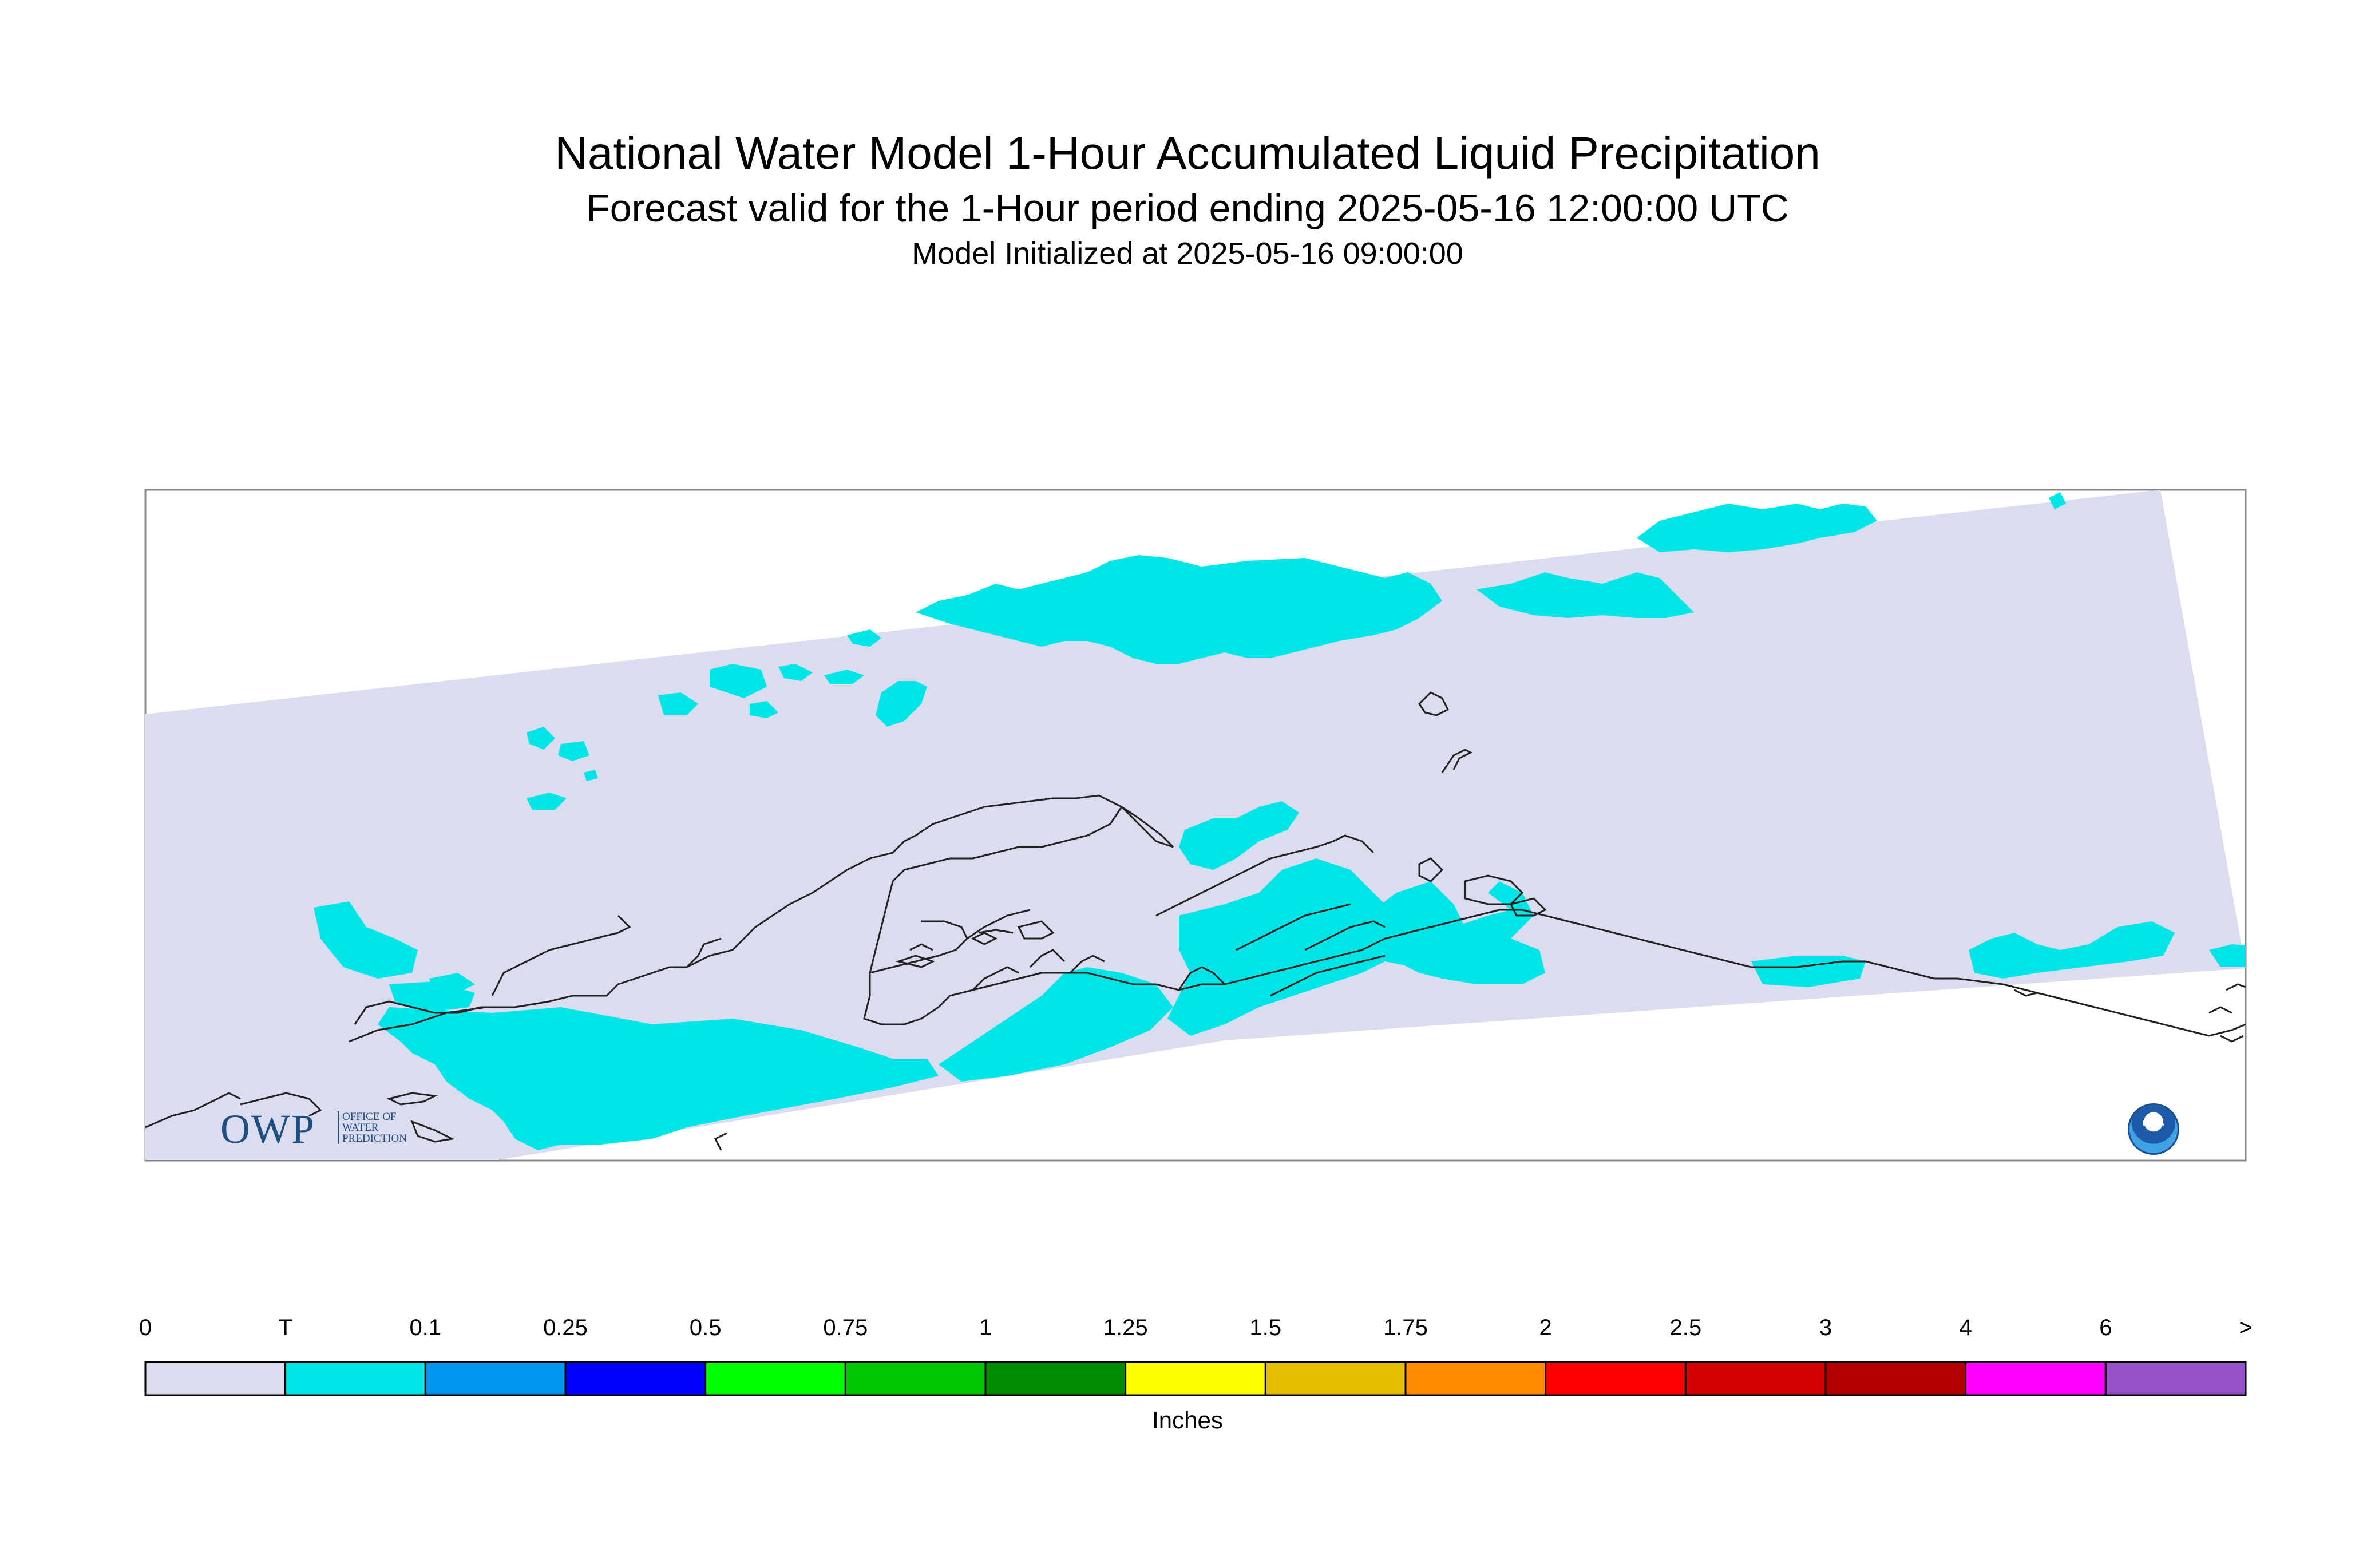 This screenshot has height=1568, width=2375. I want to click on legend-tick-label: 2.5, so click(1685, 1327).